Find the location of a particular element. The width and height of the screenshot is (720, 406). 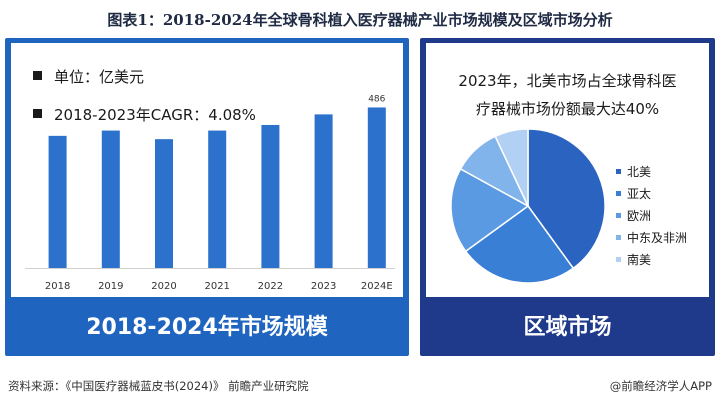

market-size-footer: 2018-2024年市场规模 is located at coordinates (207, 327).